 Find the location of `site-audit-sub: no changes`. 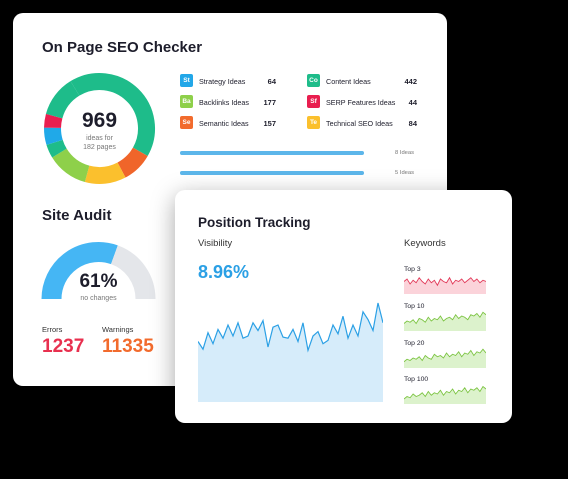

site-audit-sub: no changes is located at coordinates (98, 298).